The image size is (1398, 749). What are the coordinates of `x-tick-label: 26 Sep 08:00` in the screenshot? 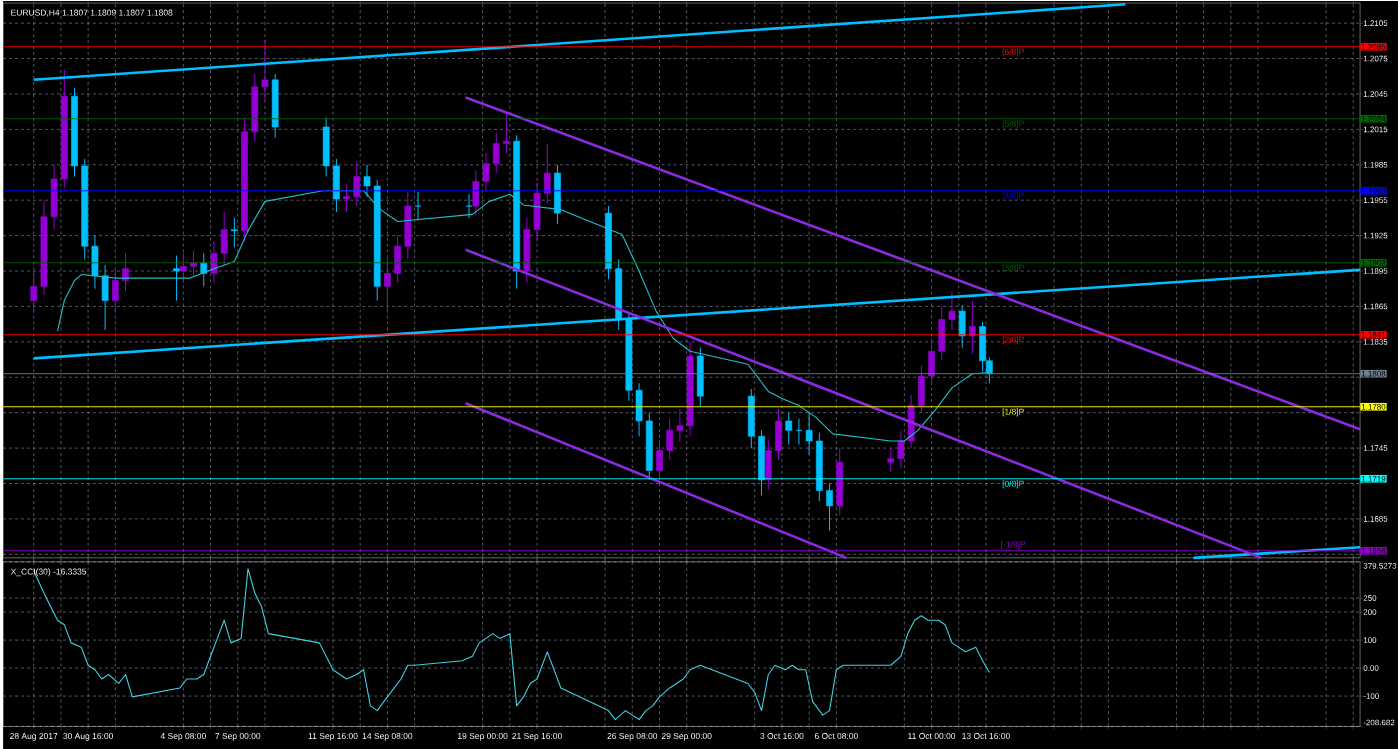 It's located at (632, 736).